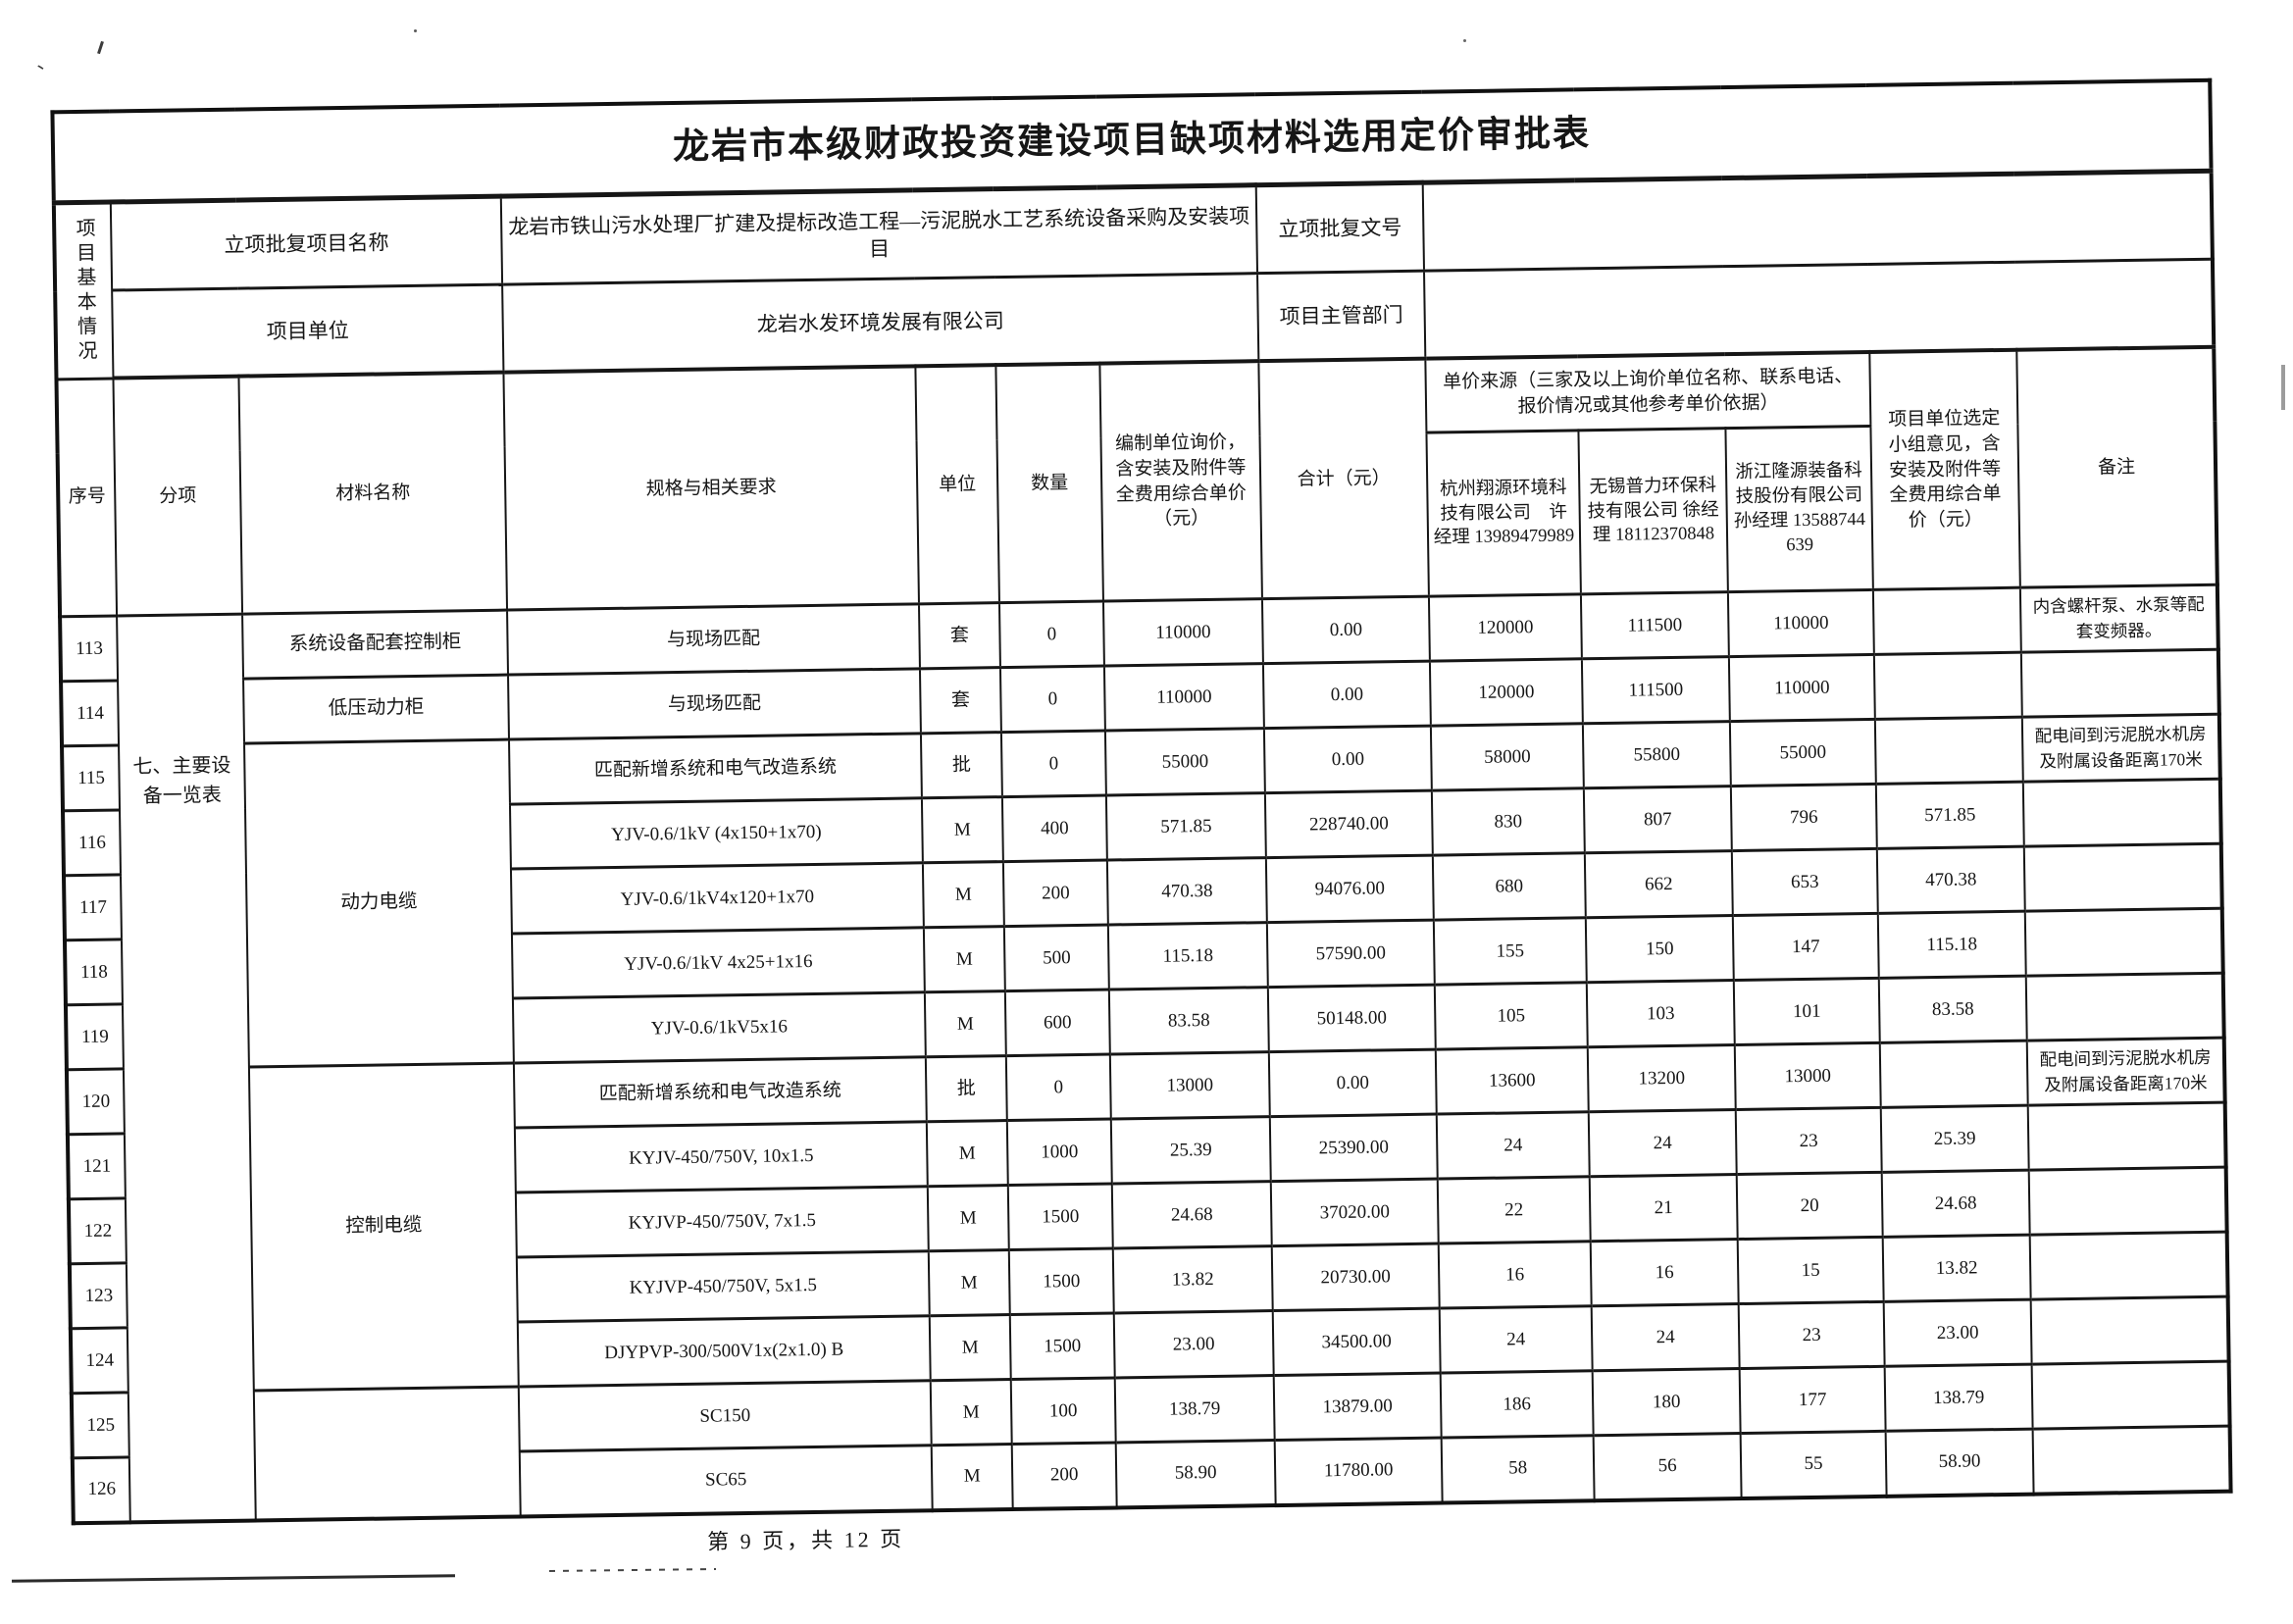  What do you see at coordinates (1804, 882) in the screenshot?
I see `cell-vendor3-quote: 653` at bounding box center [1804, 882].